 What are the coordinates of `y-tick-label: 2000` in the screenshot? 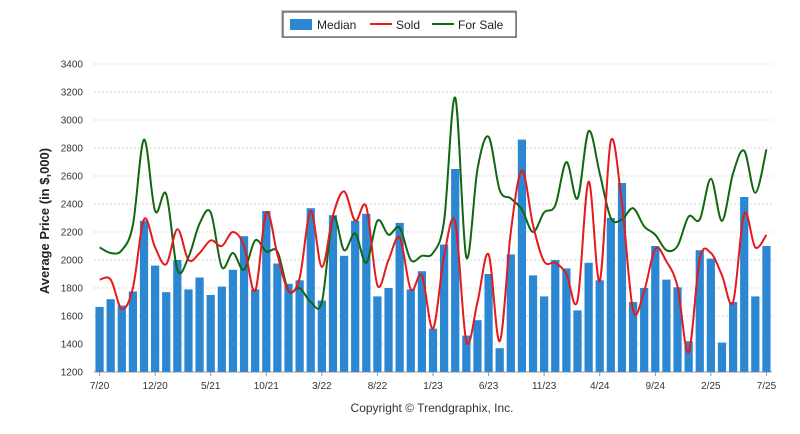 It's located at (72, 261).